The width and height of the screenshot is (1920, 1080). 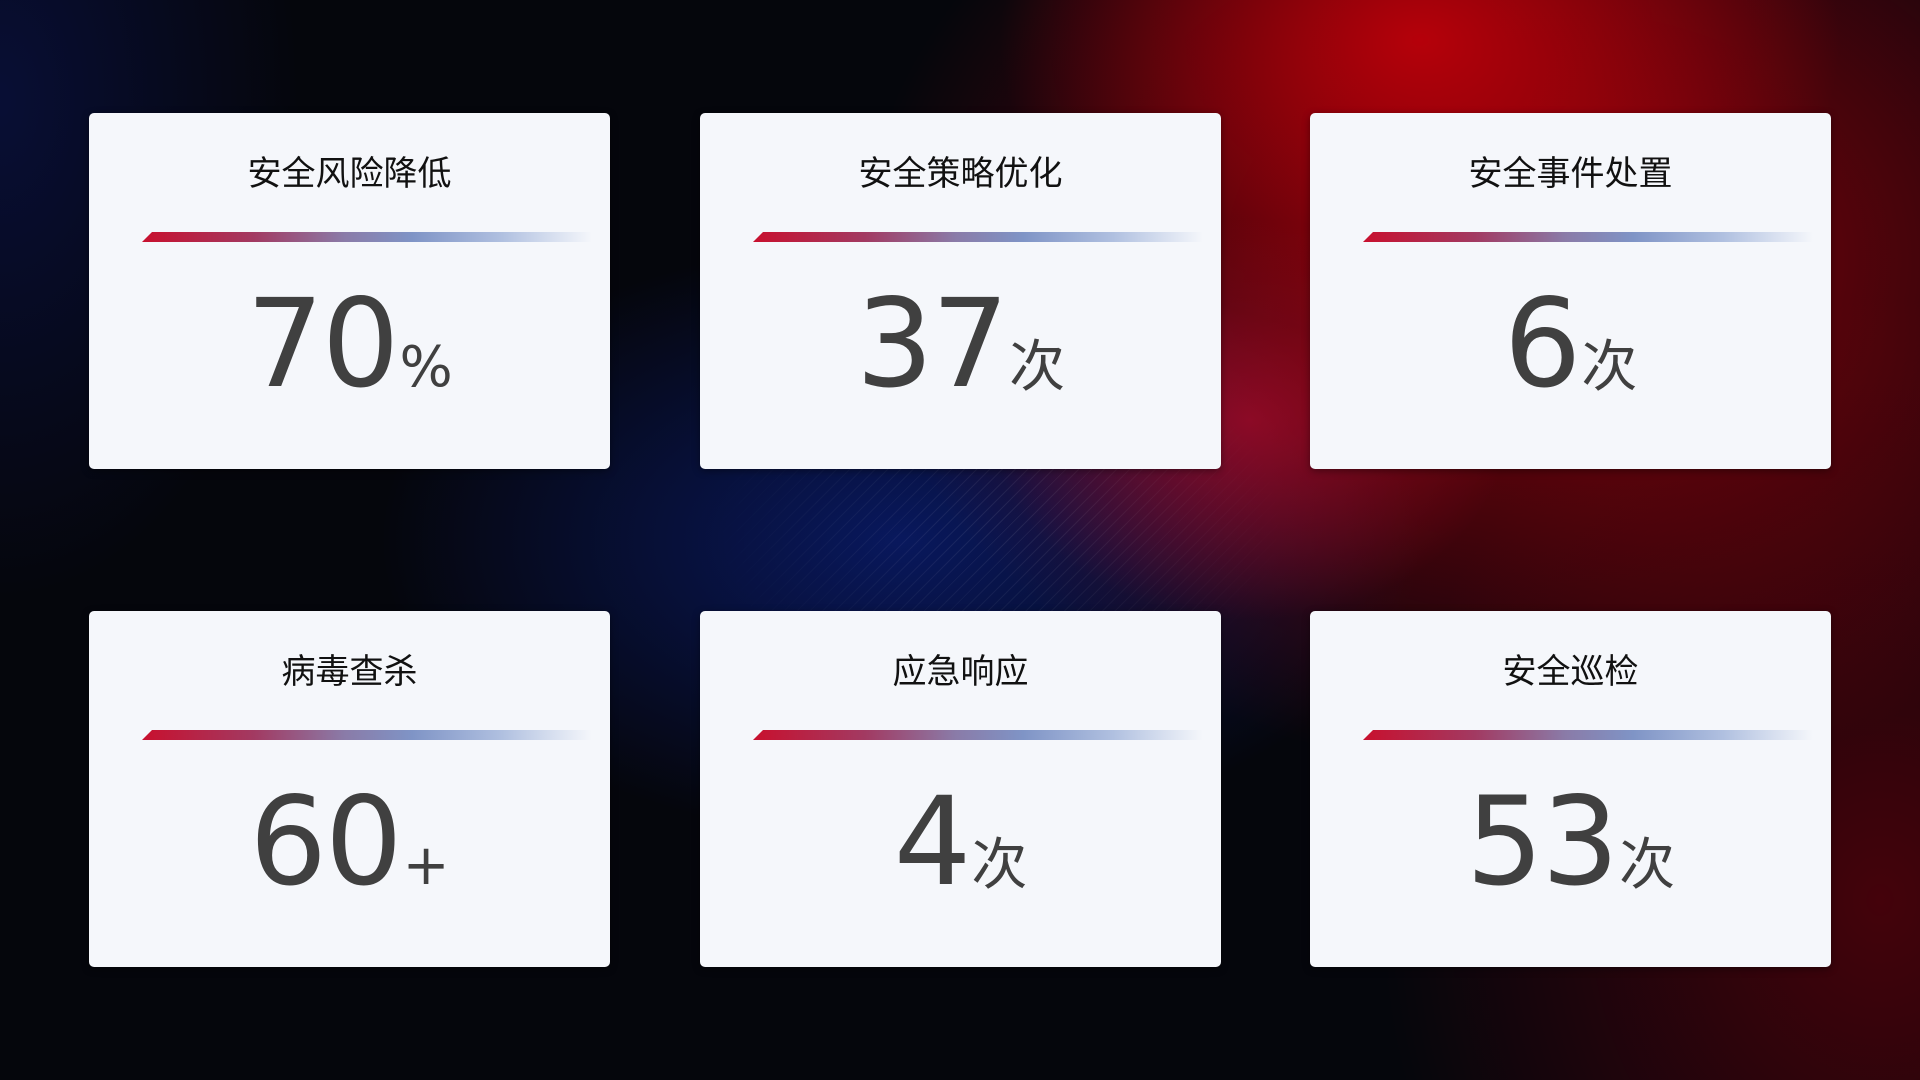 I want to click on value-unit: %, so click(x=426, y=367).